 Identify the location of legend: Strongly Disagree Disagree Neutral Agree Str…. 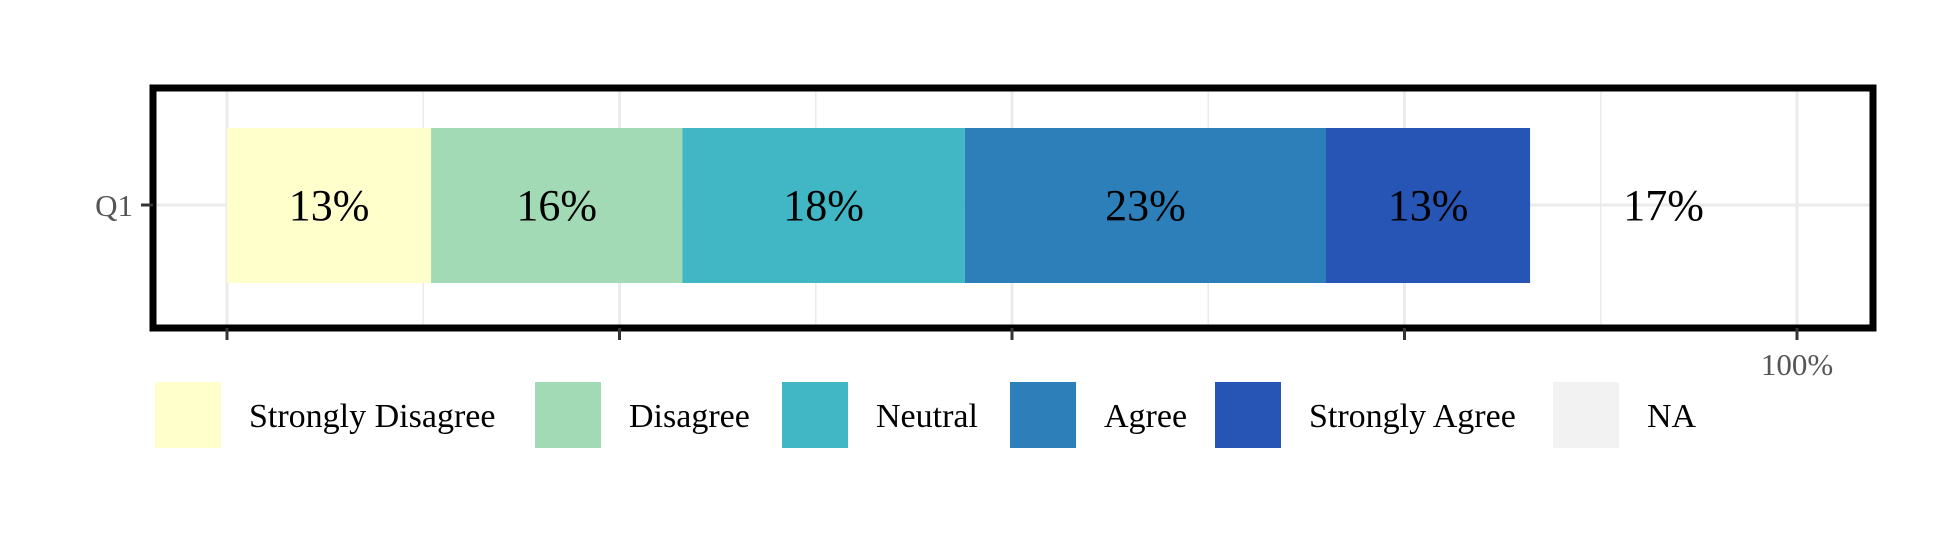
(926, 415).